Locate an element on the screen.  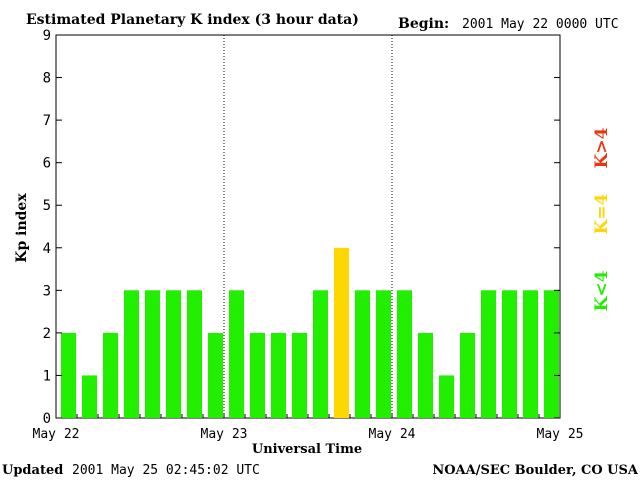
x-tick-label: May 23 is located at coordinates (224, 434).